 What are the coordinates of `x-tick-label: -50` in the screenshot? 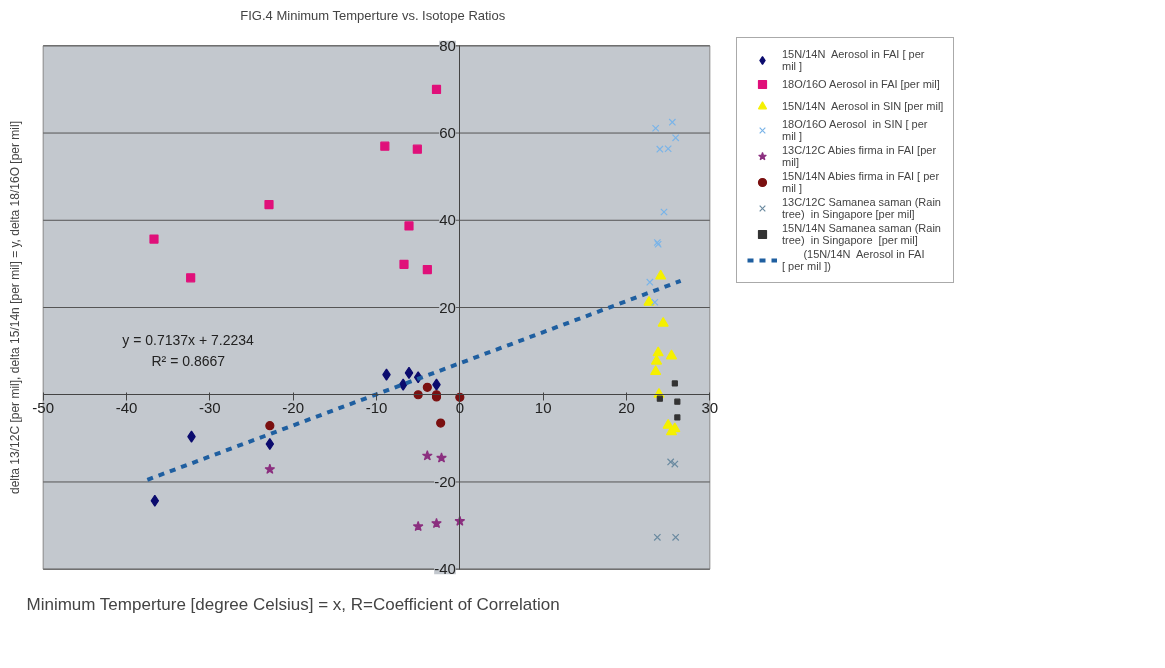 It's located at (43, 407).